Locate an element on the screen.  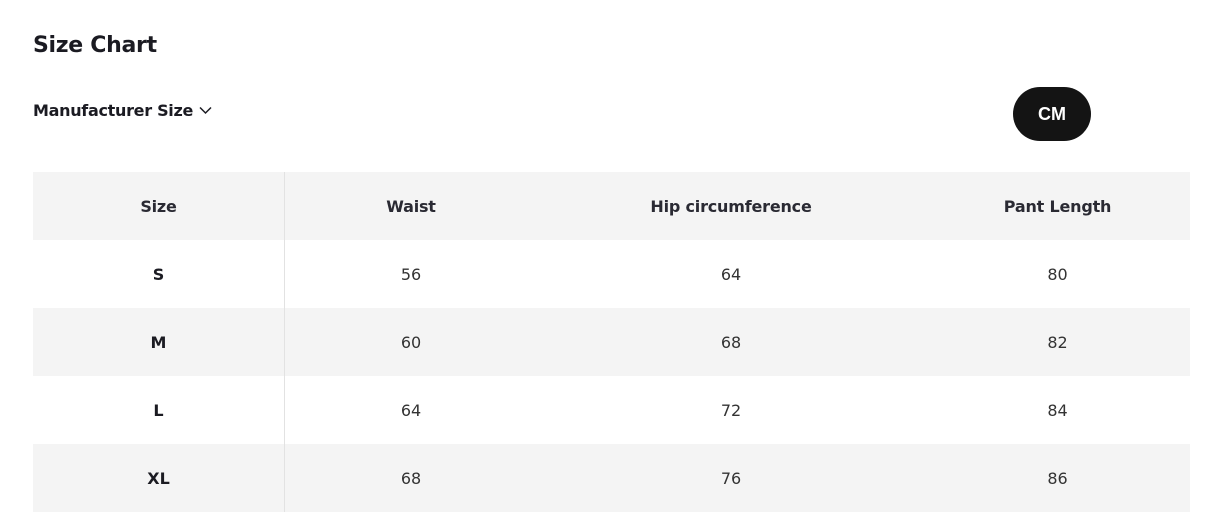
cell-pant-length: 84 is located at coordinates (1057, 410).